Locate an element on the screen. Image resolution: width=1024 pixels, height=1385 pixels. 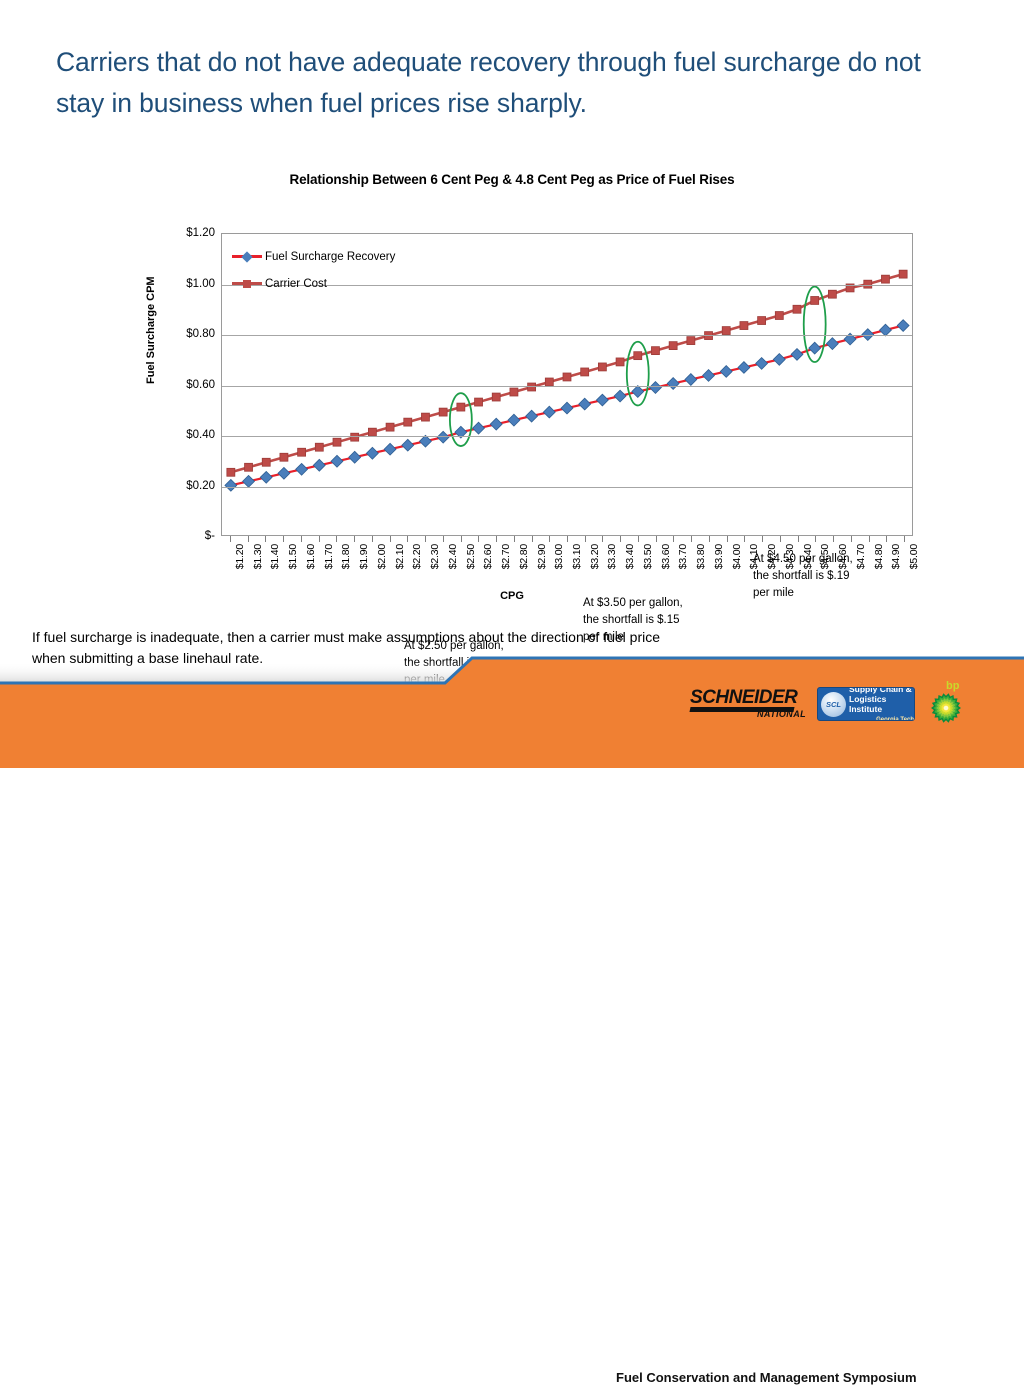
x-axis-tick-label: $3.80 is located at coordinates (701, 557).